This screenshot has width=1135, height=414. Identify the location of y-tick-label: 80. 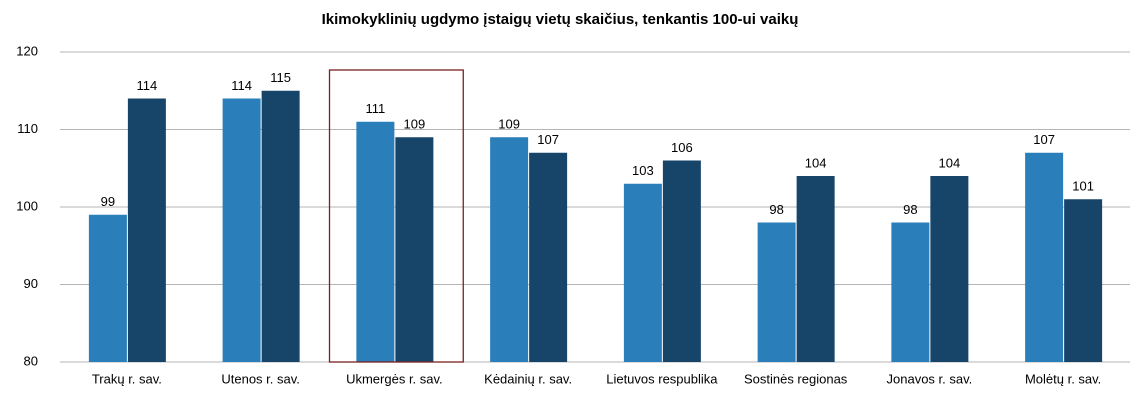
(31, 360).